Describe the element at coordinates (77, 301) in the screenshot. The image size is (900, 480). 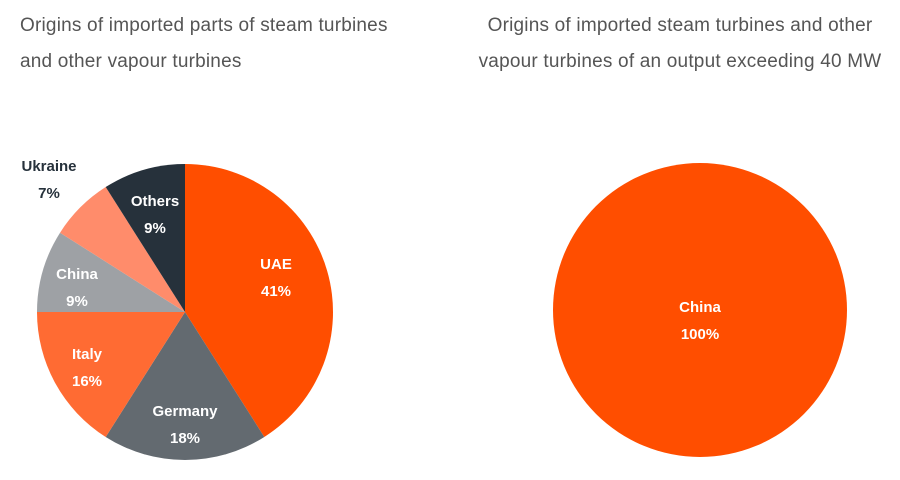
I see `slice-value-china: 9%` at that location.